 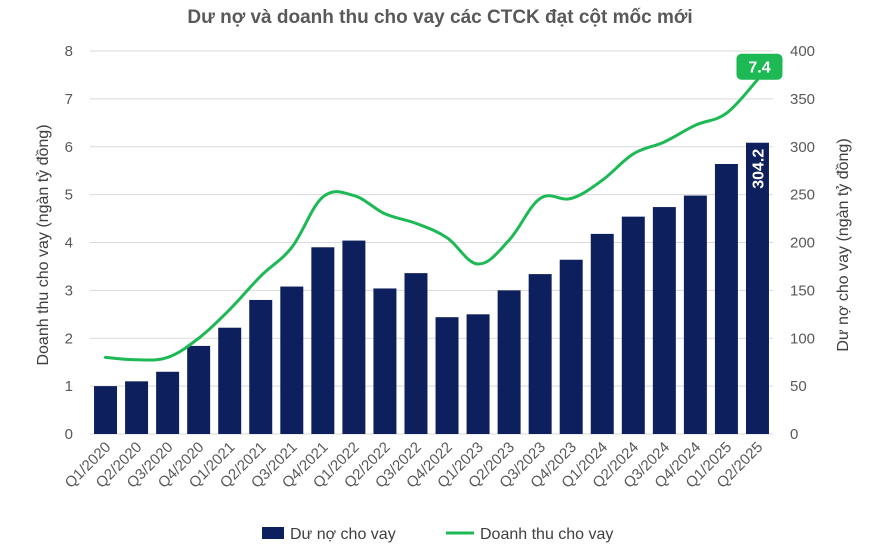 I want to click on right-tick-label: 0, so click(x=794, y=434).